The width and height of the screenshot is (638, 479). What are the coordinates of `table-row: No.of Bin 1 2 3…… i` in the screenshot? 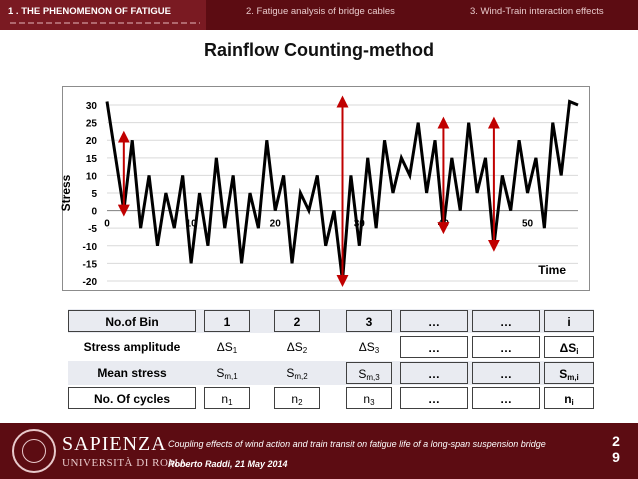 It's located at (331, 321).